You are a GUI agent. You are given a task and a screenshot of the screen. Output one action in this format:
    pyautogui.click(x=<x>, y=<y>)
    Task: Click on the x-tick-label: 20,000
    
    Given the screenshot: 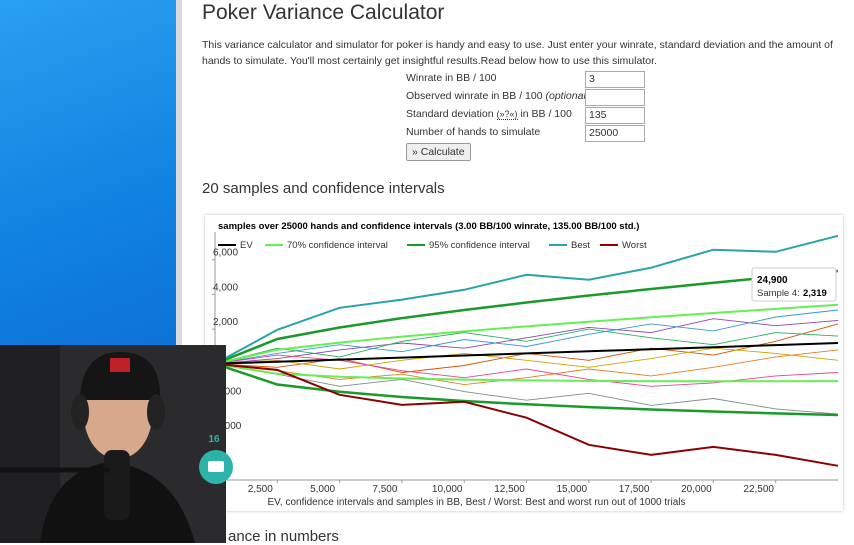 What is the action you would take?
    pyautogui.click(x=696, y=489)
    